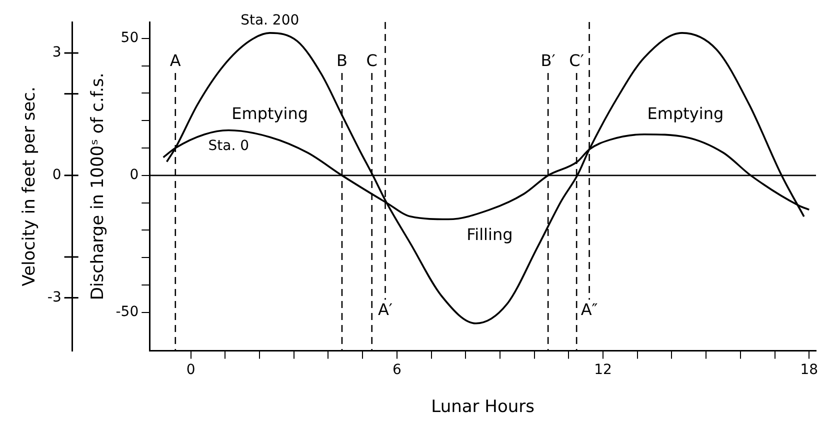  Describe the element at coordinates (372, 60) in the screenshot. I see `ref-line-label: C` at that location.